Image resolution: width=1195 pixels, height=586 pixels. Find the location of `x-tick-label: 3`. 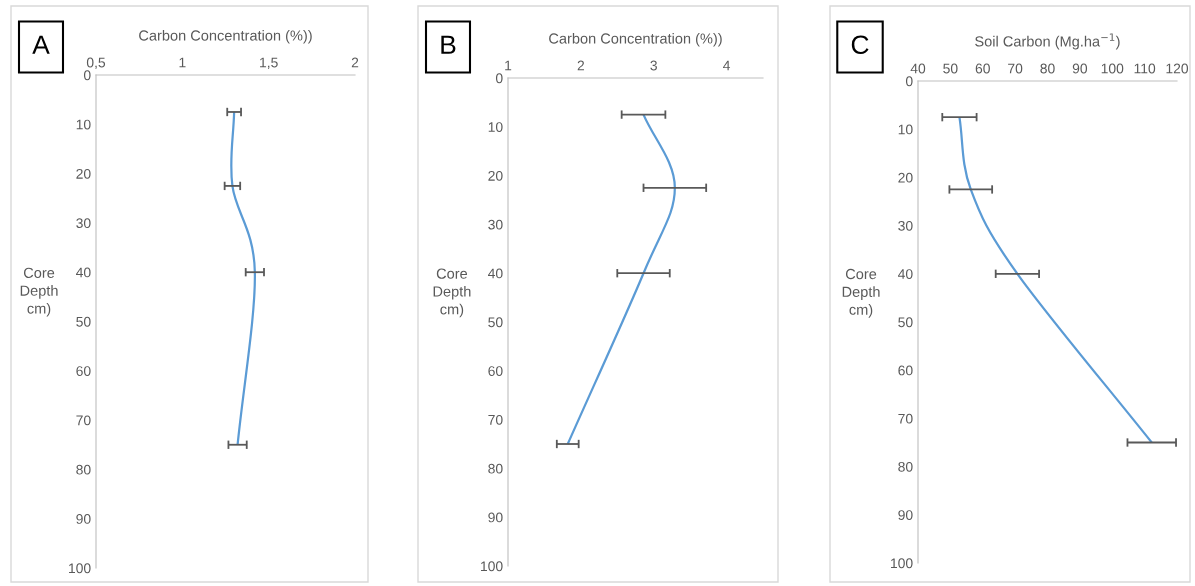

x-tick-label: 3 is located at coordinates (653, 65).